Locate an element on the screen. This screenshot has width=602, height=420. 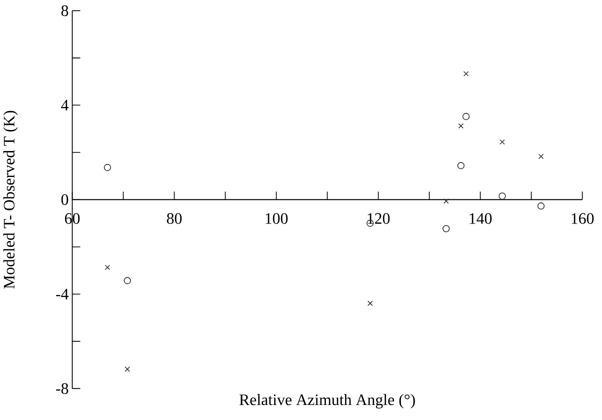
y-tick-label: 8 is located at coordinates (64, 11).